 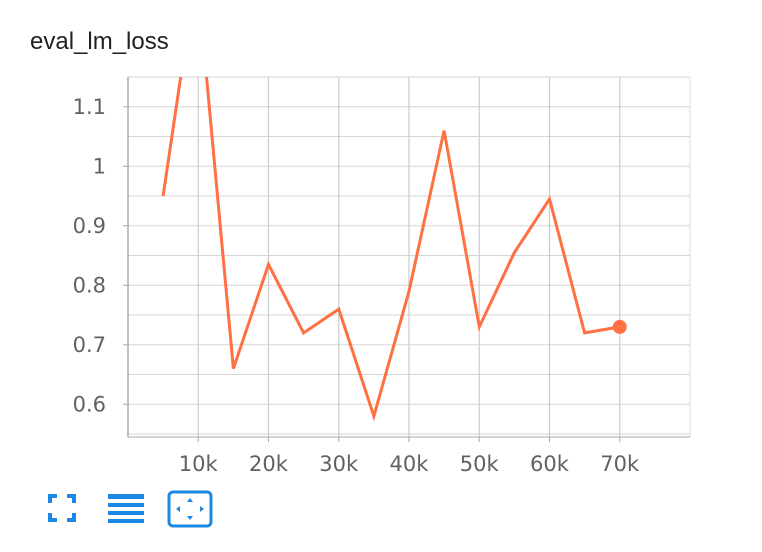 I want to click on y-tick-label: 0.6, so click(x=89, y=404).